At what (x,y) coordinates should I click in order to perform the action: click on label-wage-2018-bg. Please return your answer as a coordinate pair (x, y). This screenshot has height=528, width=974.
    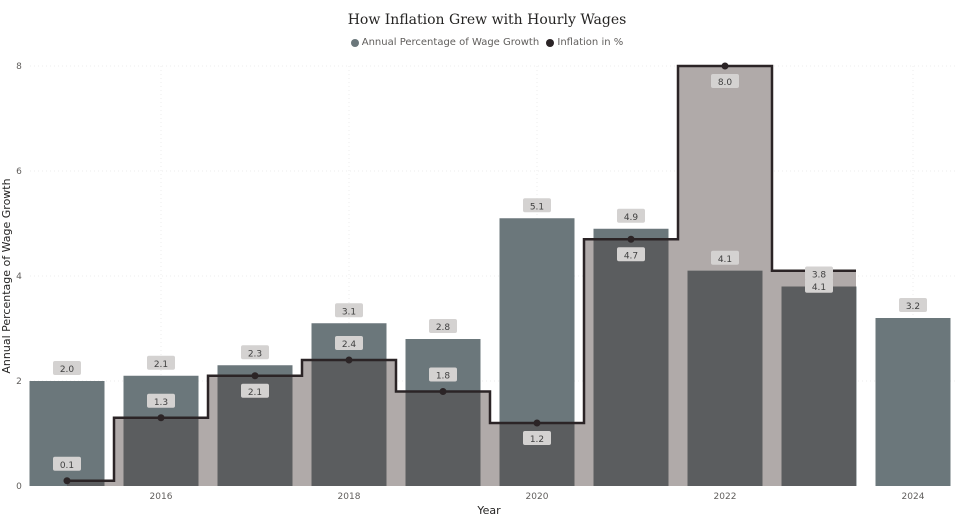
    Looking at the image, I should click on (349, 310).